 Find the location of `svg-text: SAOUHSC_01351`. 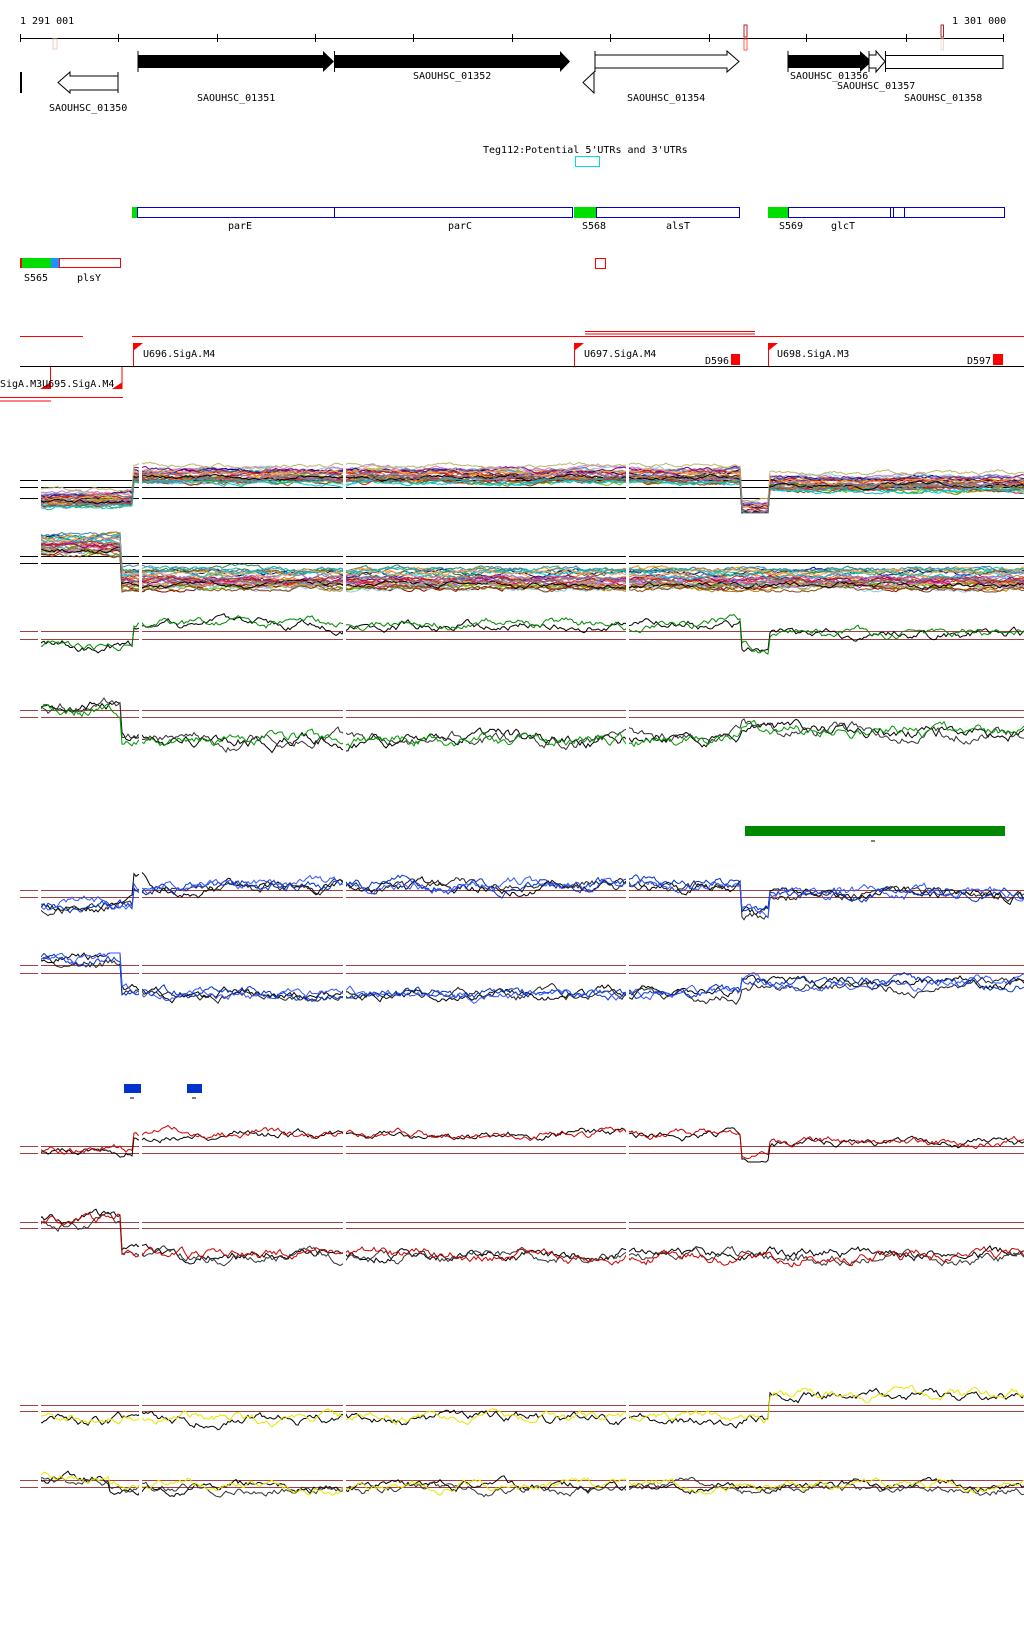

svg-text: SAOUHSC_01351 is located at coordinates (236, 98).